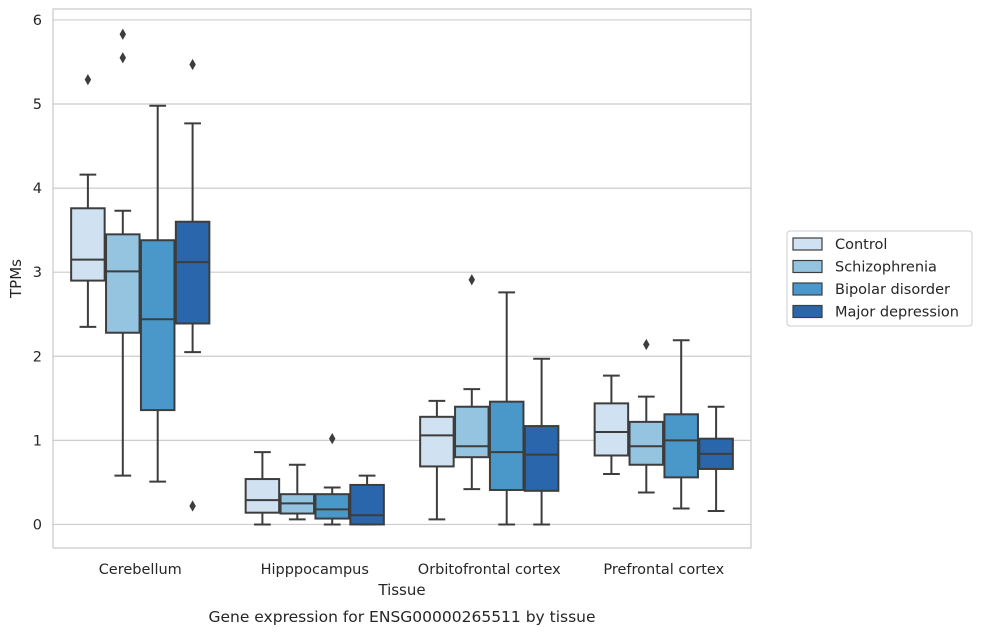 This screenshot has width=983, height=634. I want to click on y-tick-label: 5, so click(37, 105).